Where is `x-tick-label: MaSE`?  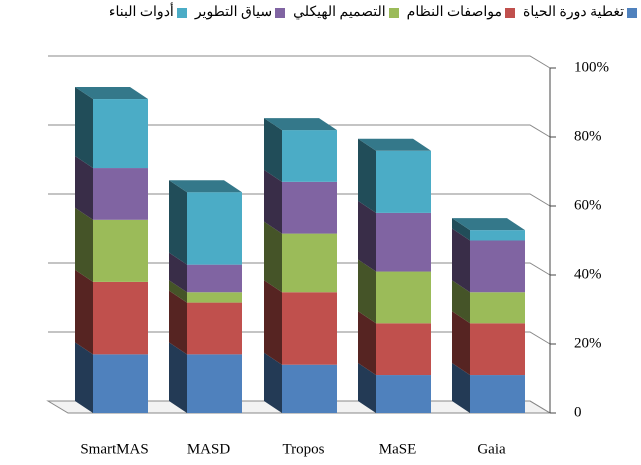
x-tick-label: MaSE is located at coordinates (398, 449).